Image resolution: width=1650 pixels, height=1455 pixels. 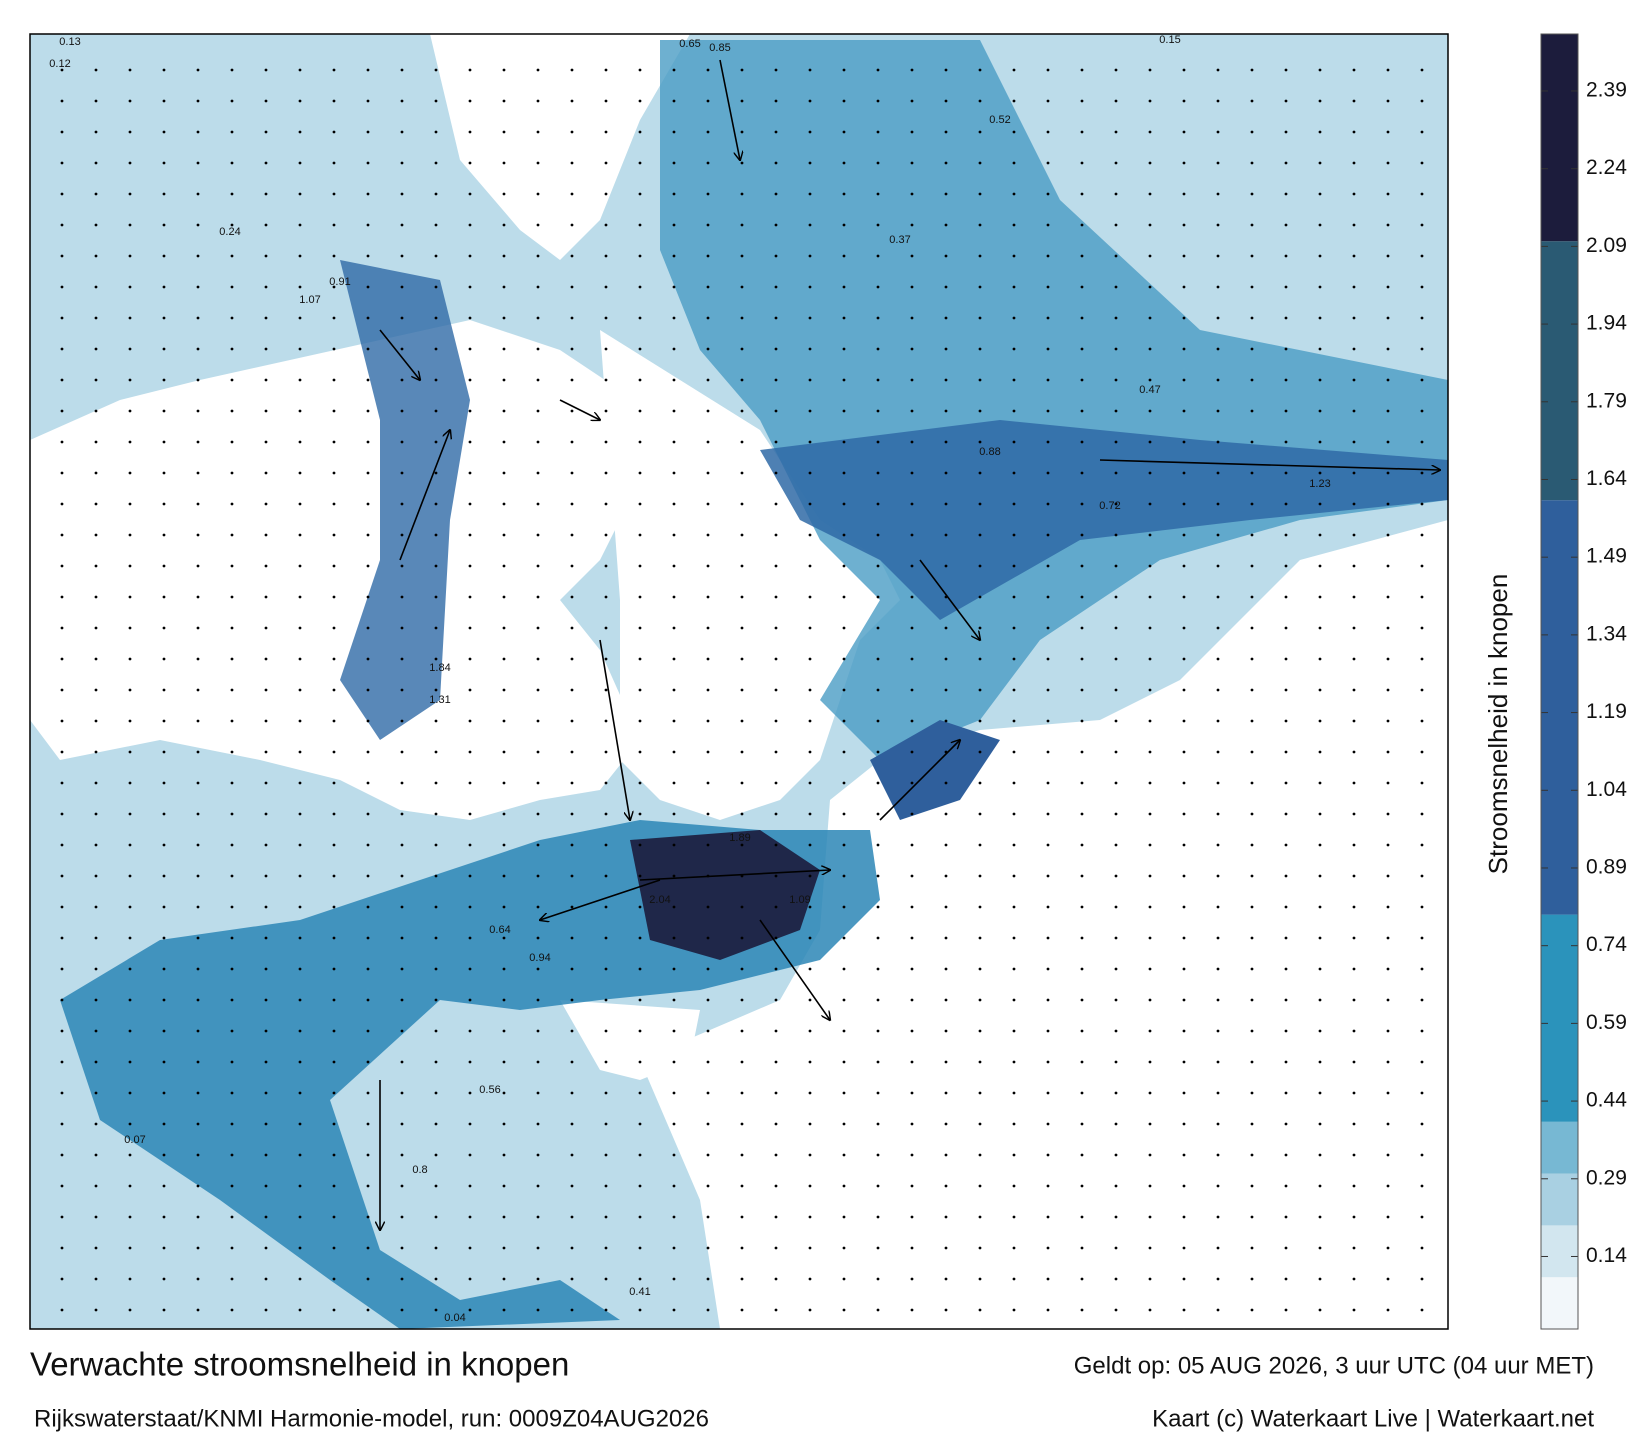 I want to click on speed-label: 0.85, so click(x=719, y=48).